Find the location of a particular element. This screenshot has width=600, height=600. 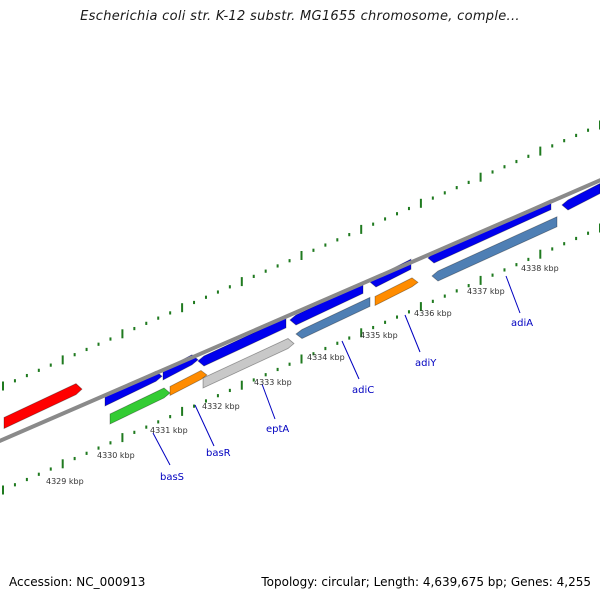

gene-label: eptA is located at coordinates (277, 429).